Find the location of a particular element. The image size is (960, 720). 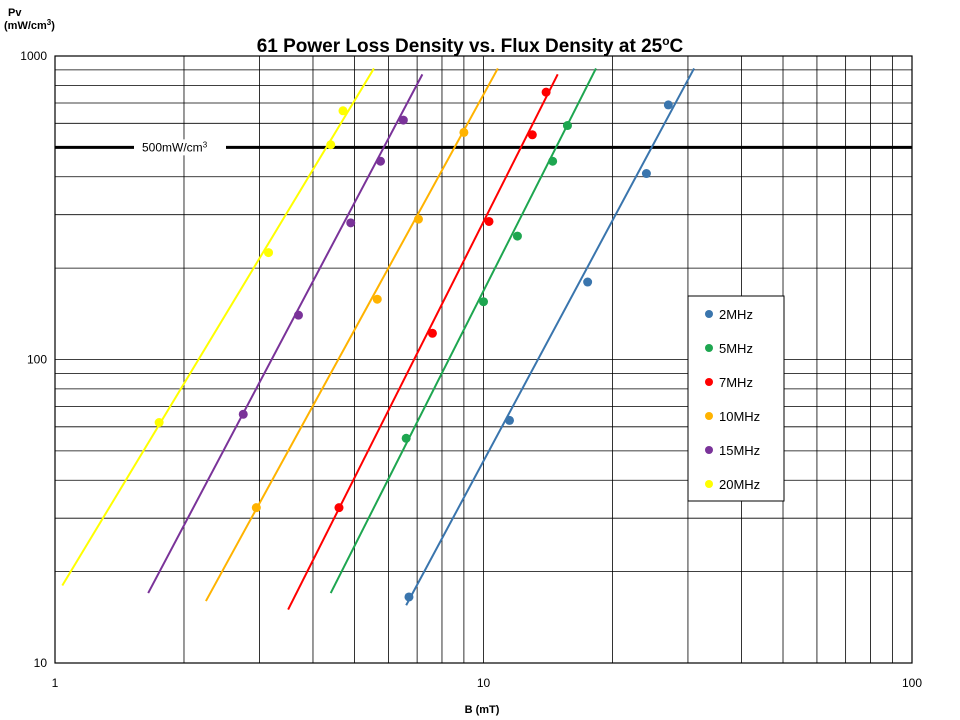

legend-marker-20MHz is located at coordinates (709, 484).